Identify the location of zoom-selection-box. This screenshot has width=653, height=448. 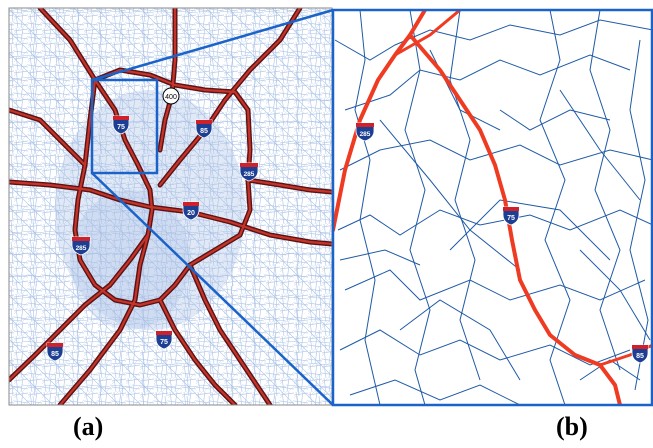
(124, 126).